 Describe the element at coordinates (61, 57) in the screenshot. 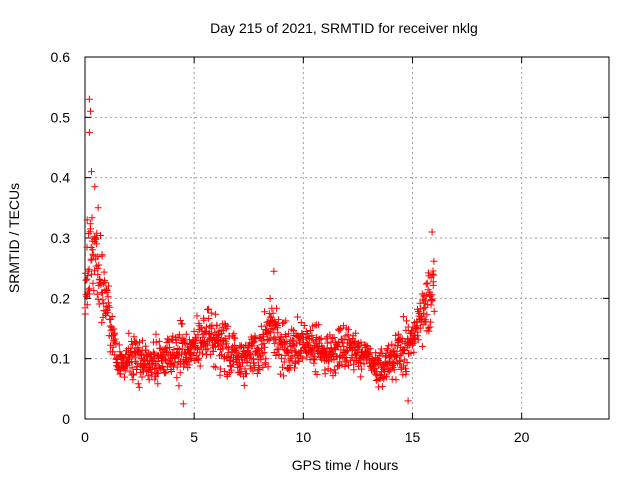

I see `y-tick-label: 0.6` at that location.